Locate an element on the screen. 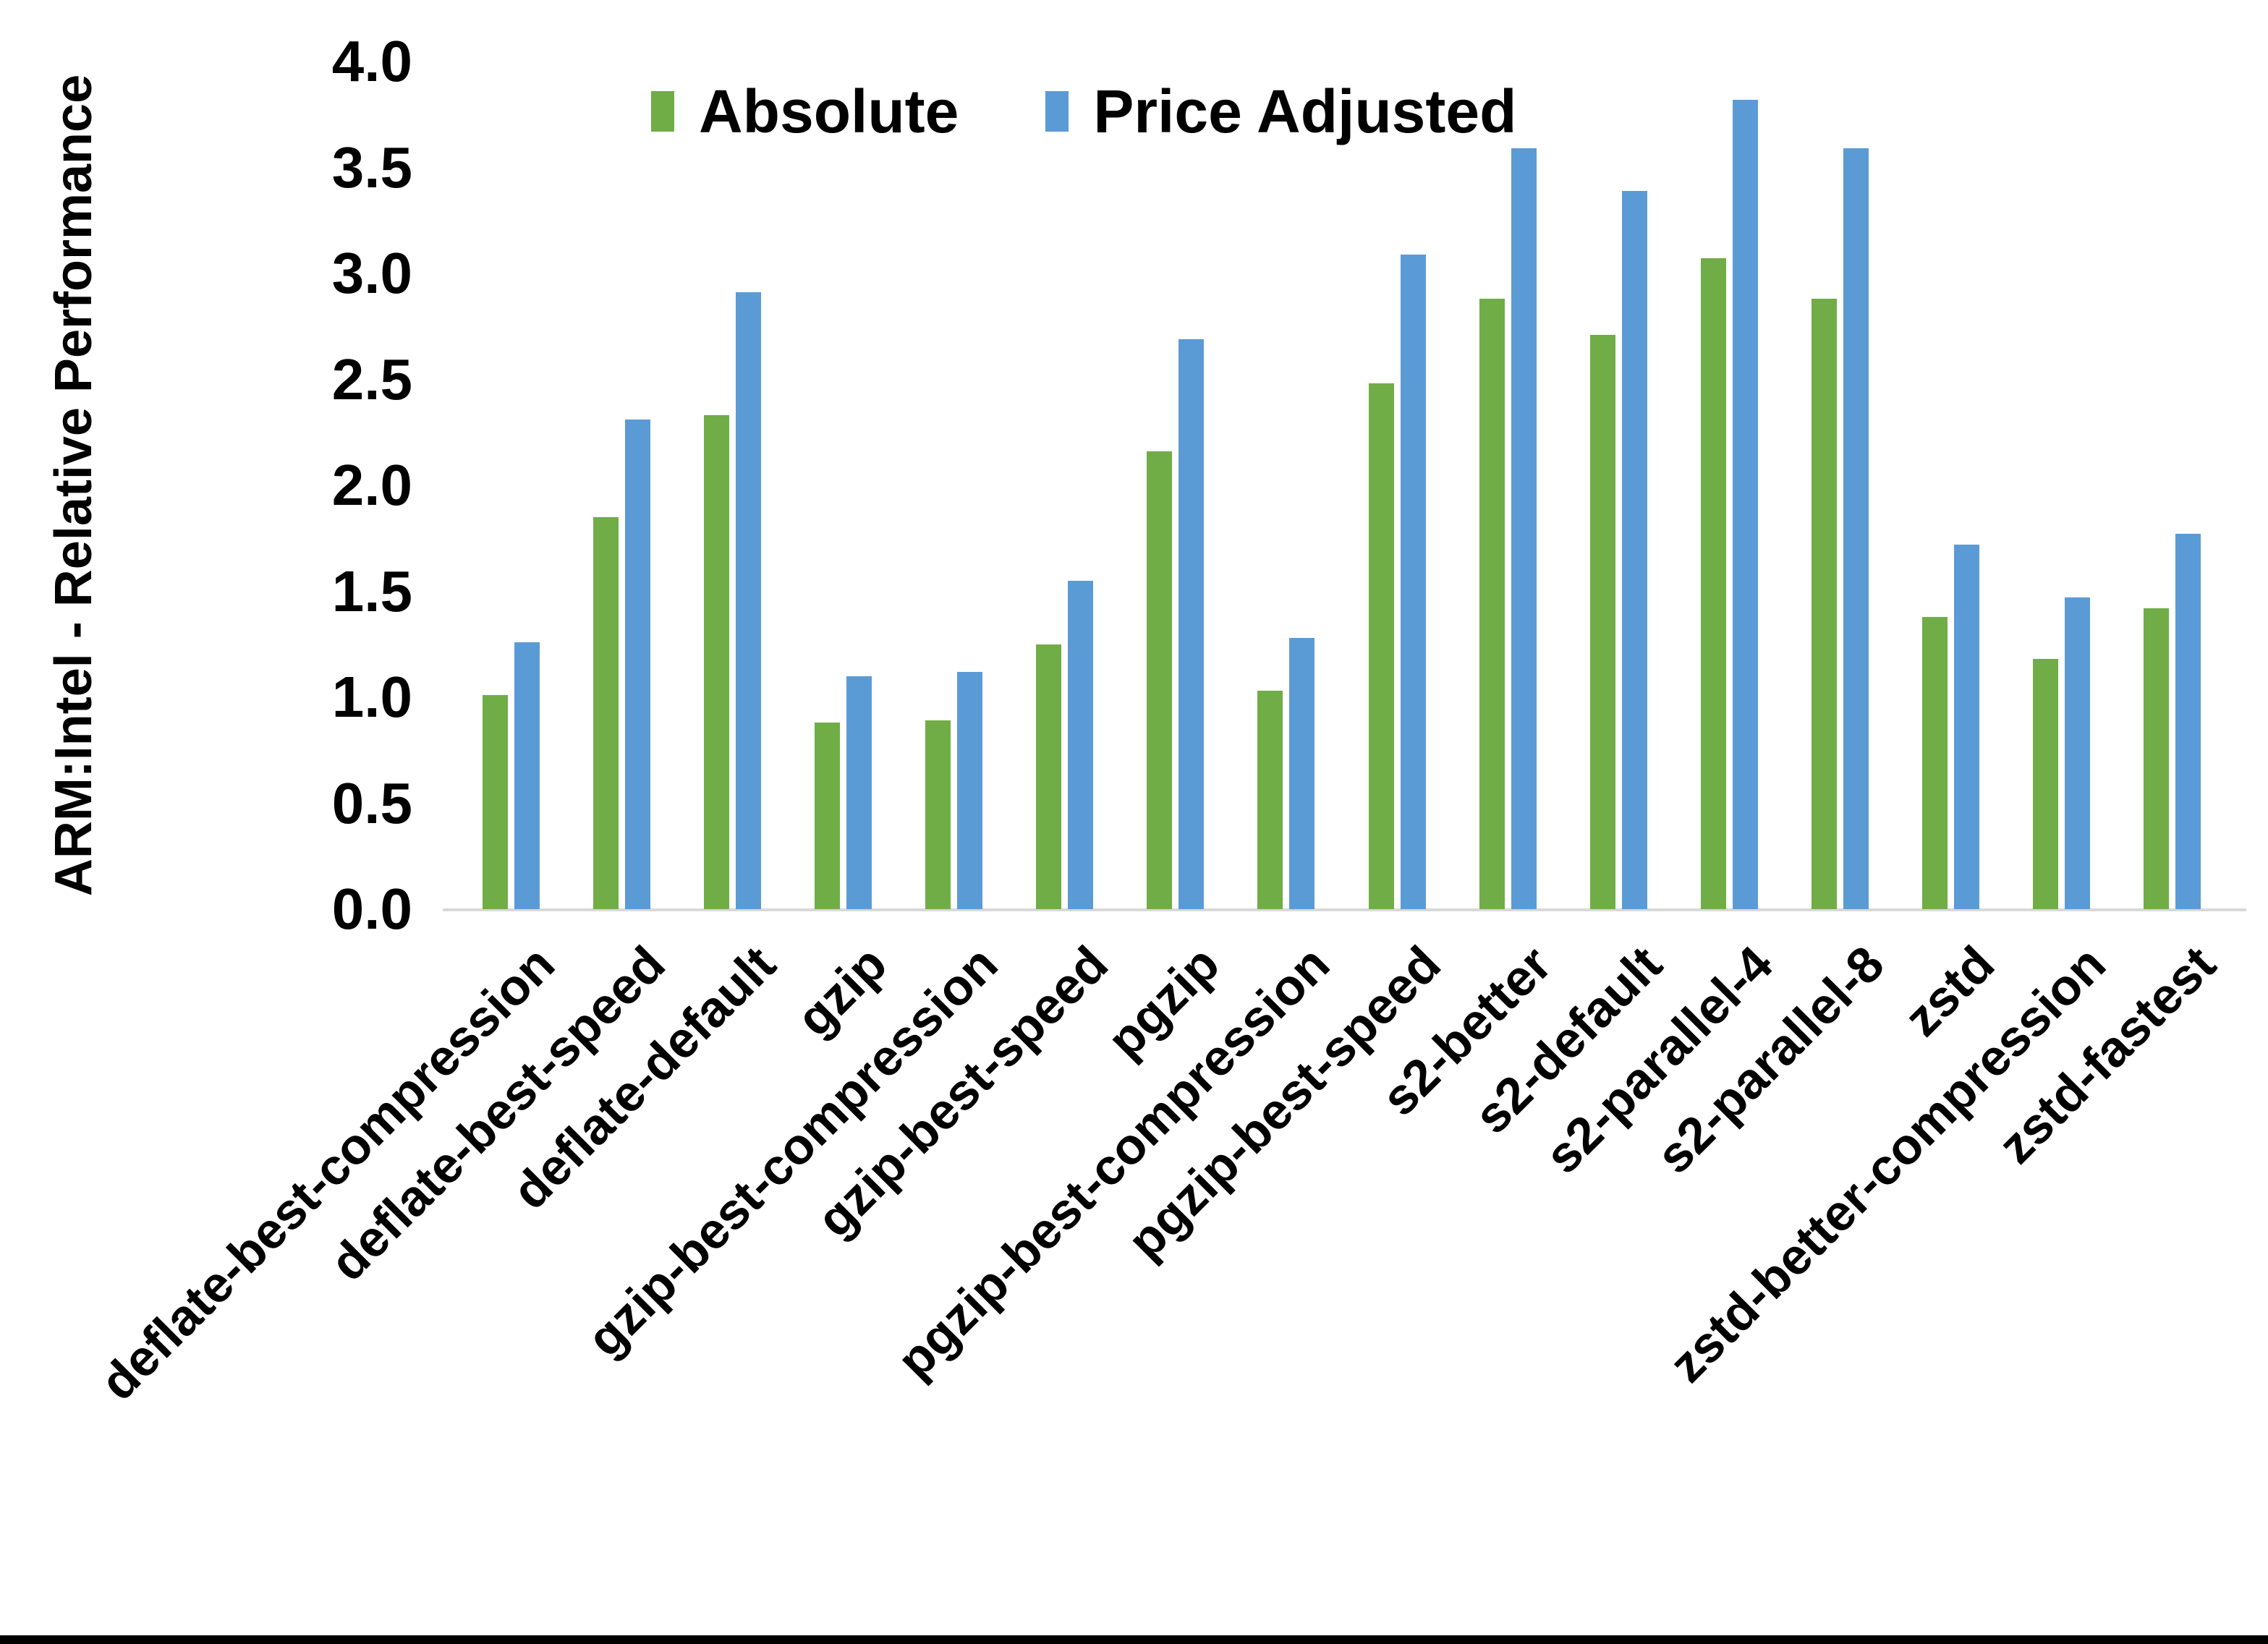  y-tick-label: 0.5 is located at coordinates (371, 802).